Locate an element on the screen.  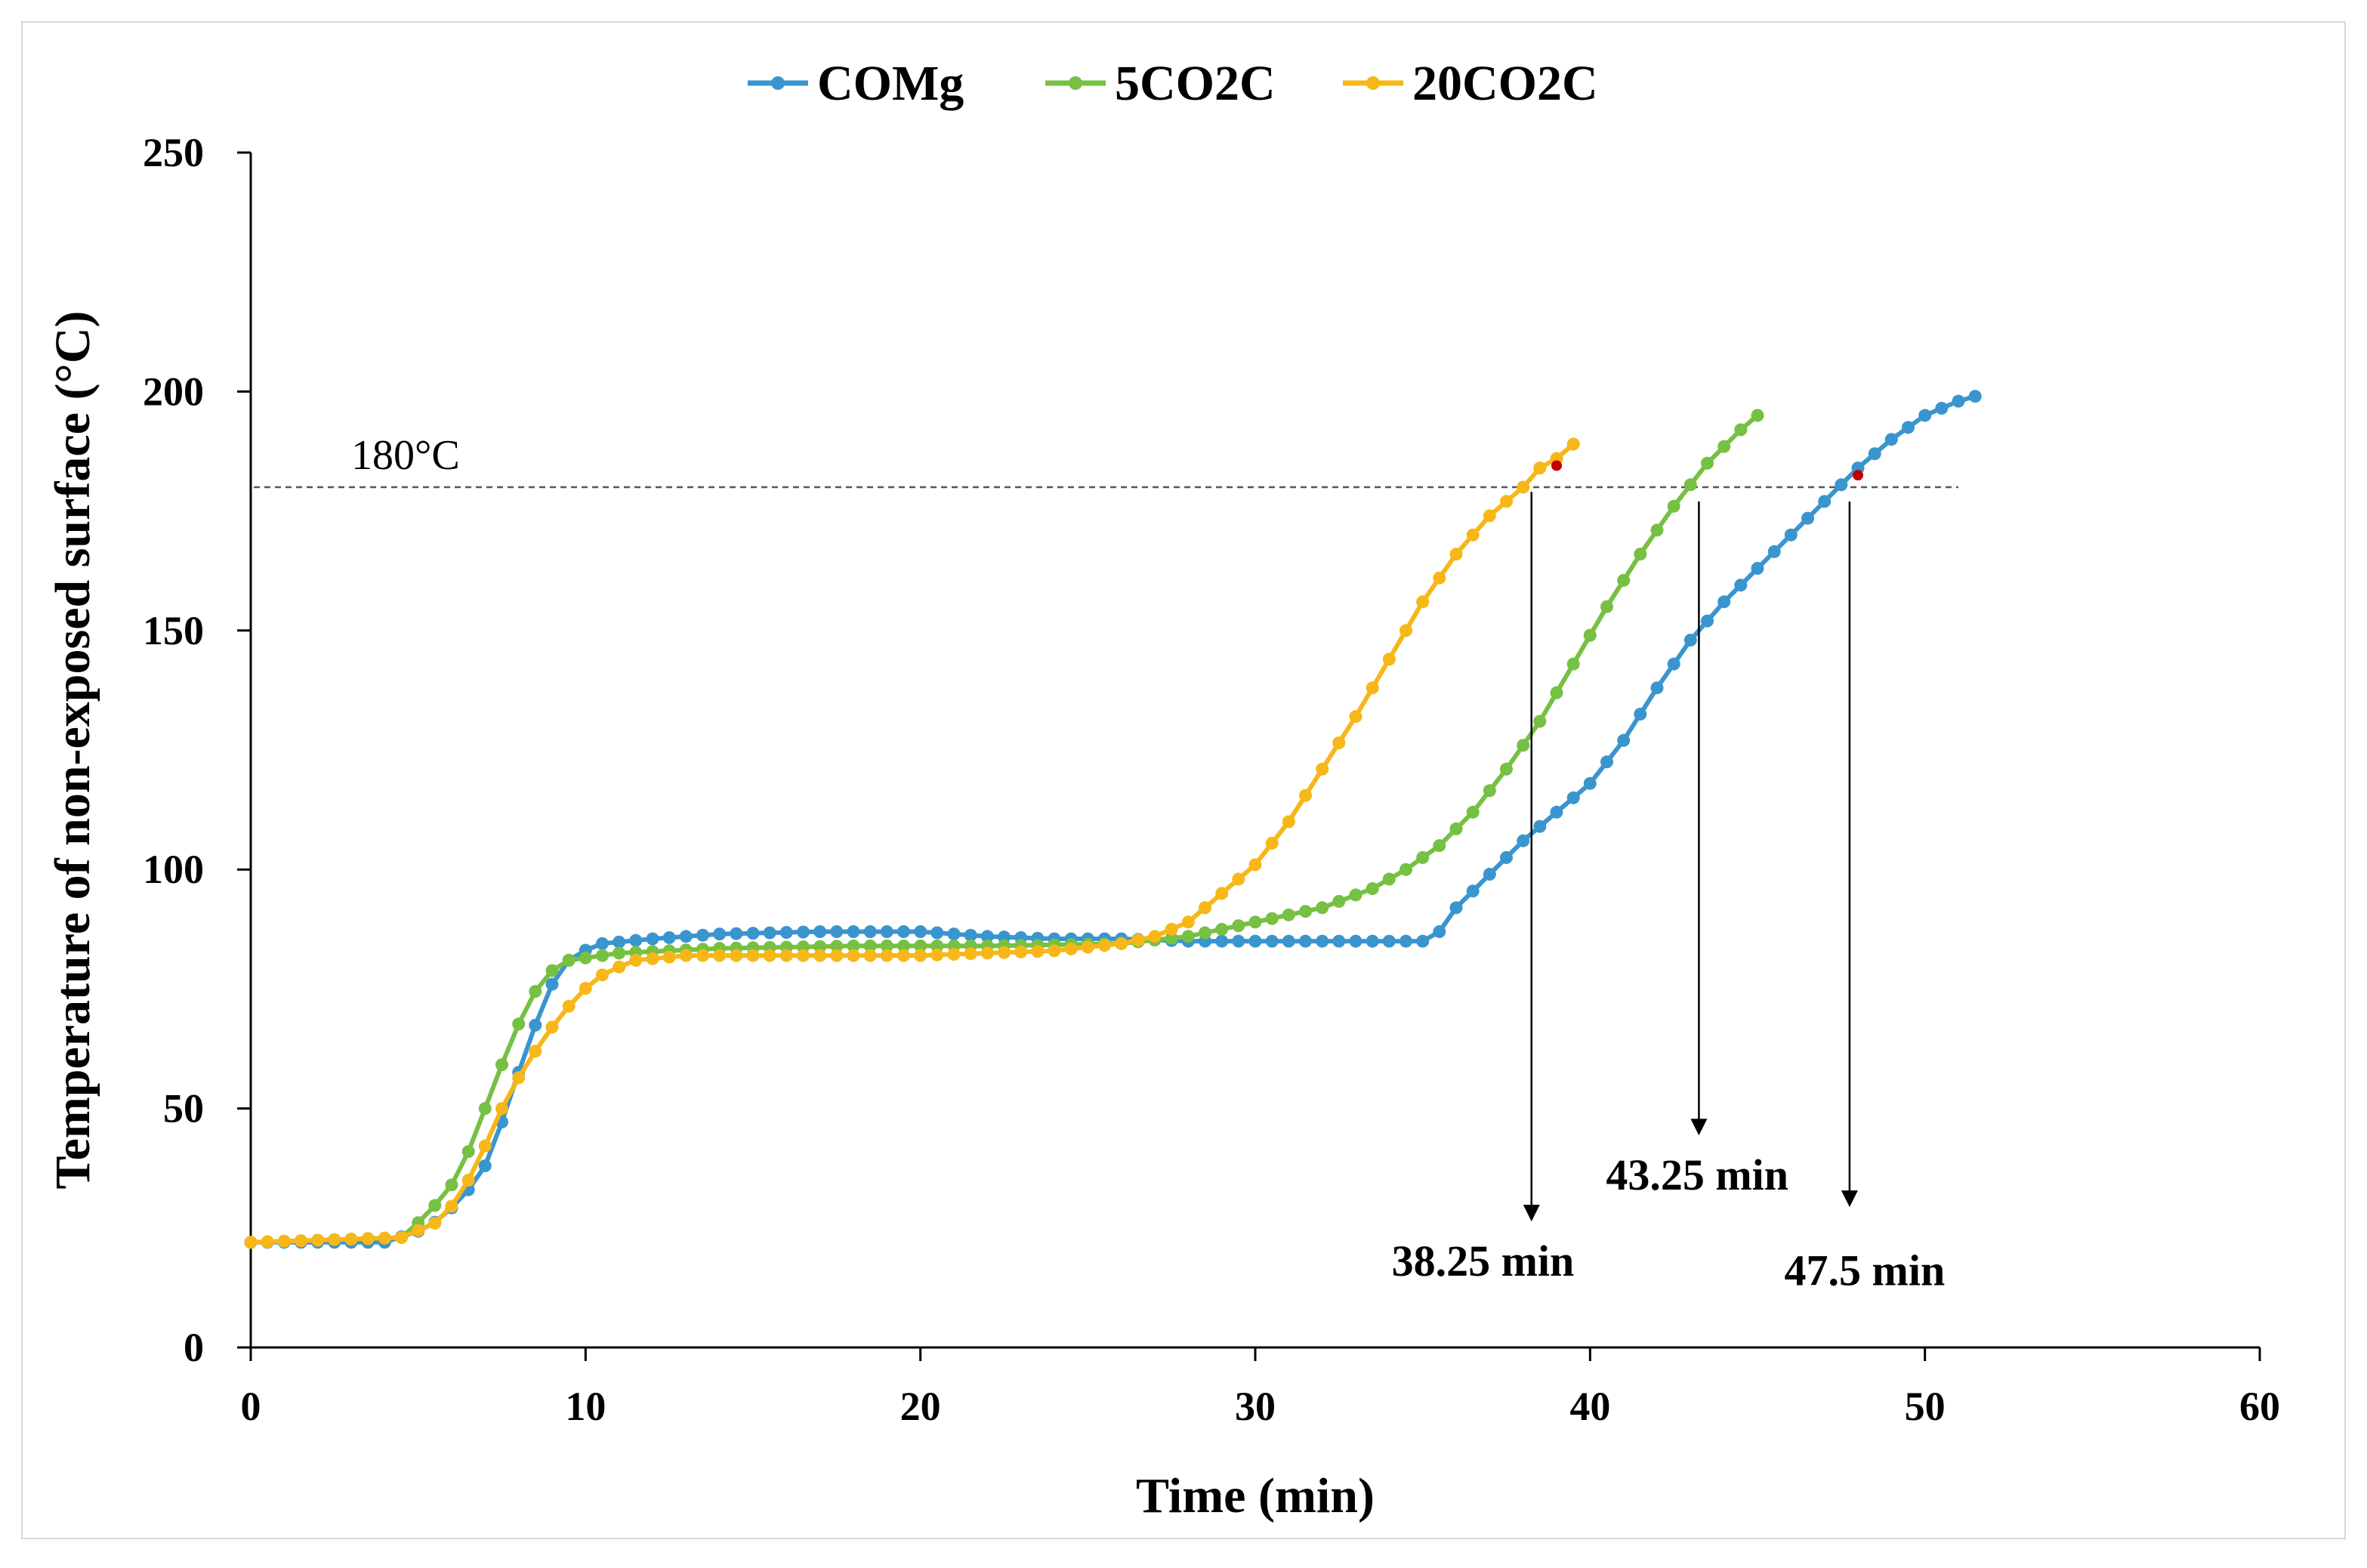
legend-entry-comg: COMg is located at coordinates (856, 83).